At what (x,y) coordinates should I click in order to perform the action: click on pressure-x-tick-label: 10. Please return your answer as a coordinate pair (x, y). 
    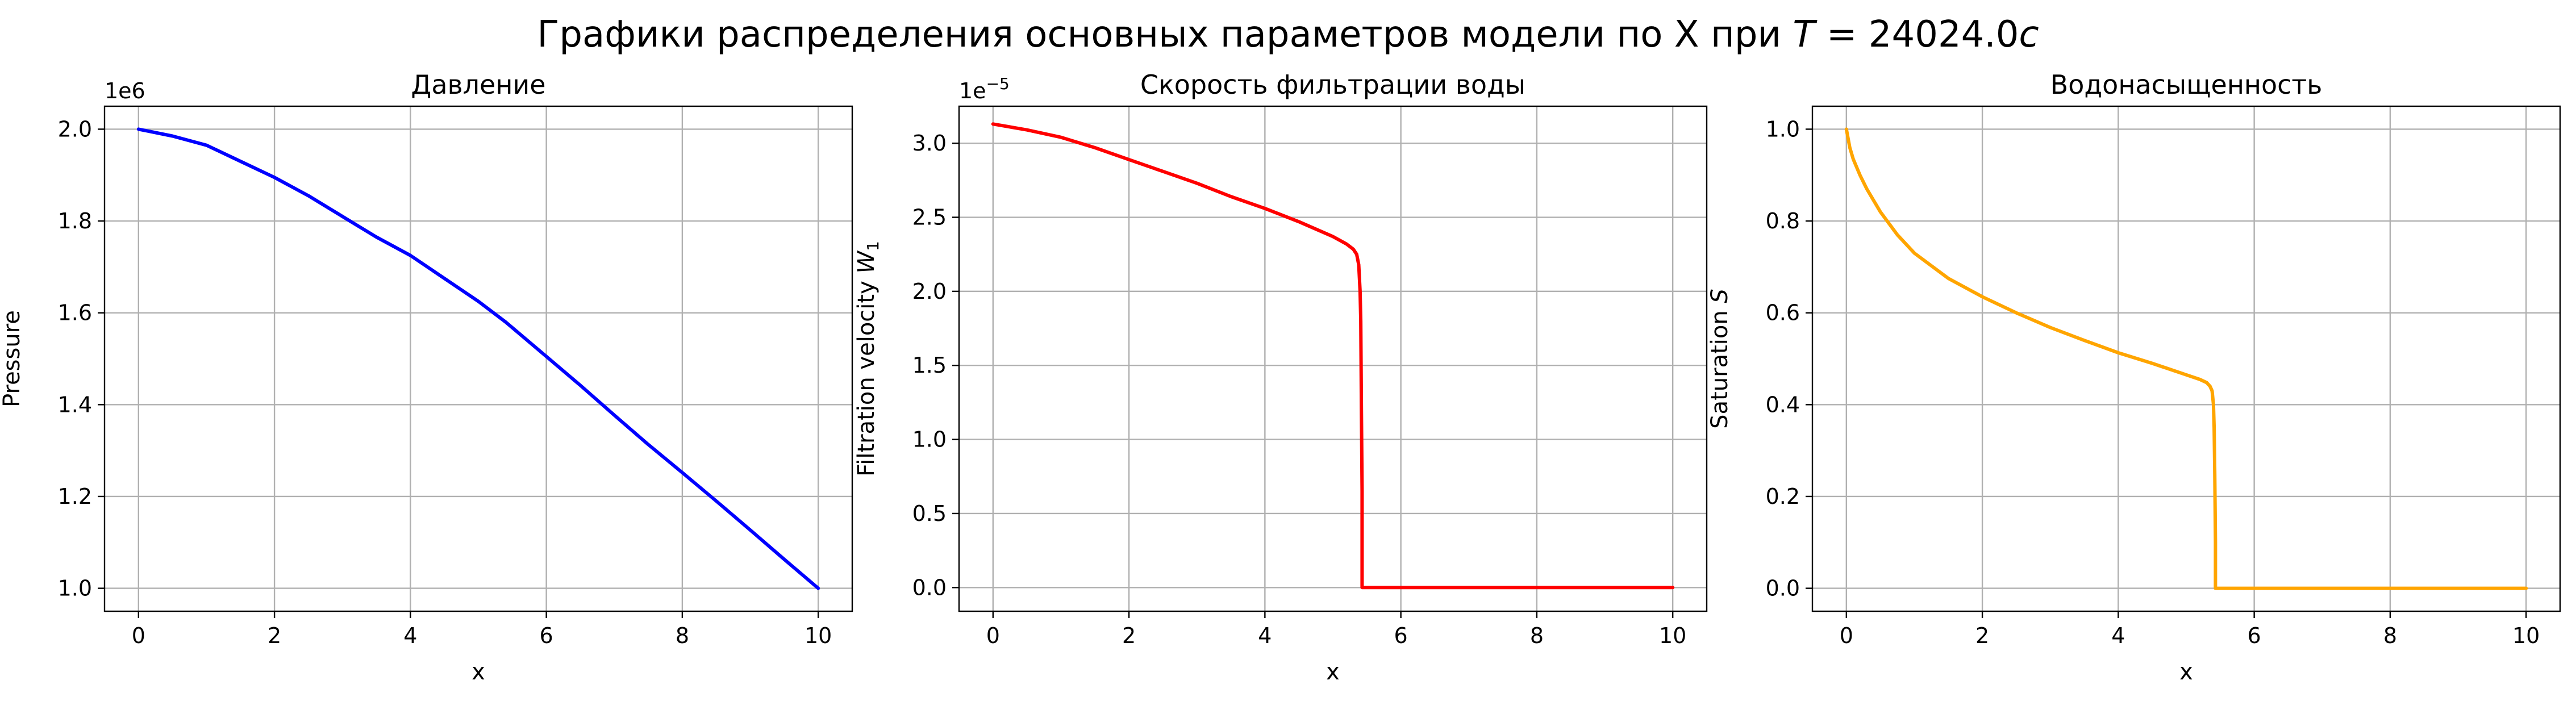
    Looking at the image, I should click on (818, 636).